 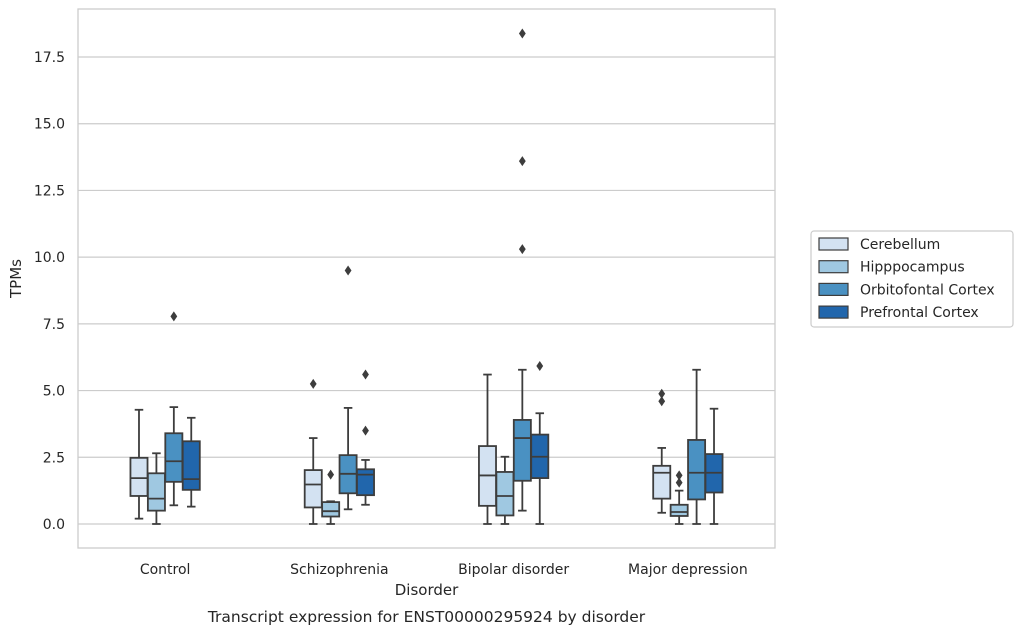 I want to click on legend-label: Cerebellum, so click(x=900, y=245).